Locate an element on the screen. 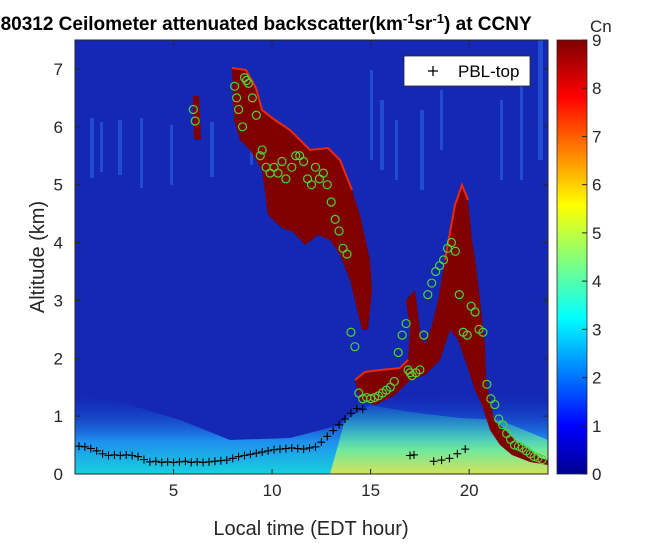 This screenshot has height=543, width=668. y-tick-label: 2 is located at coordinates (58, 358).